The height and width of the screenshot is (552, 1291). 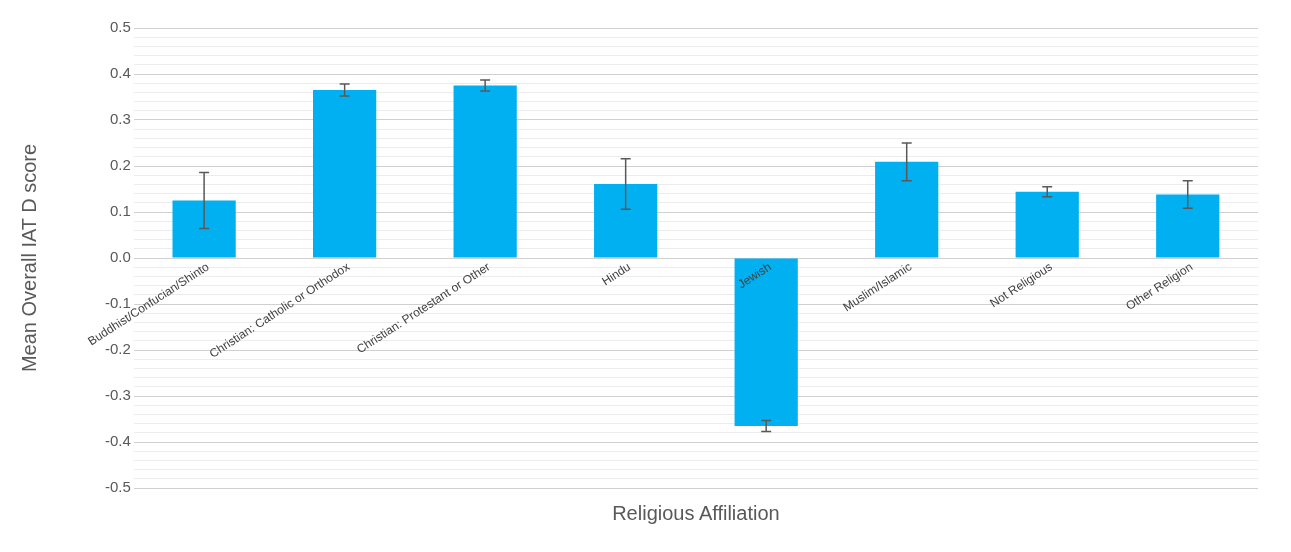 What do you see at coordinates (120, 165) in the screenshot?
I see `y-tick-label: 0.2` at bounding box center [120, 165].